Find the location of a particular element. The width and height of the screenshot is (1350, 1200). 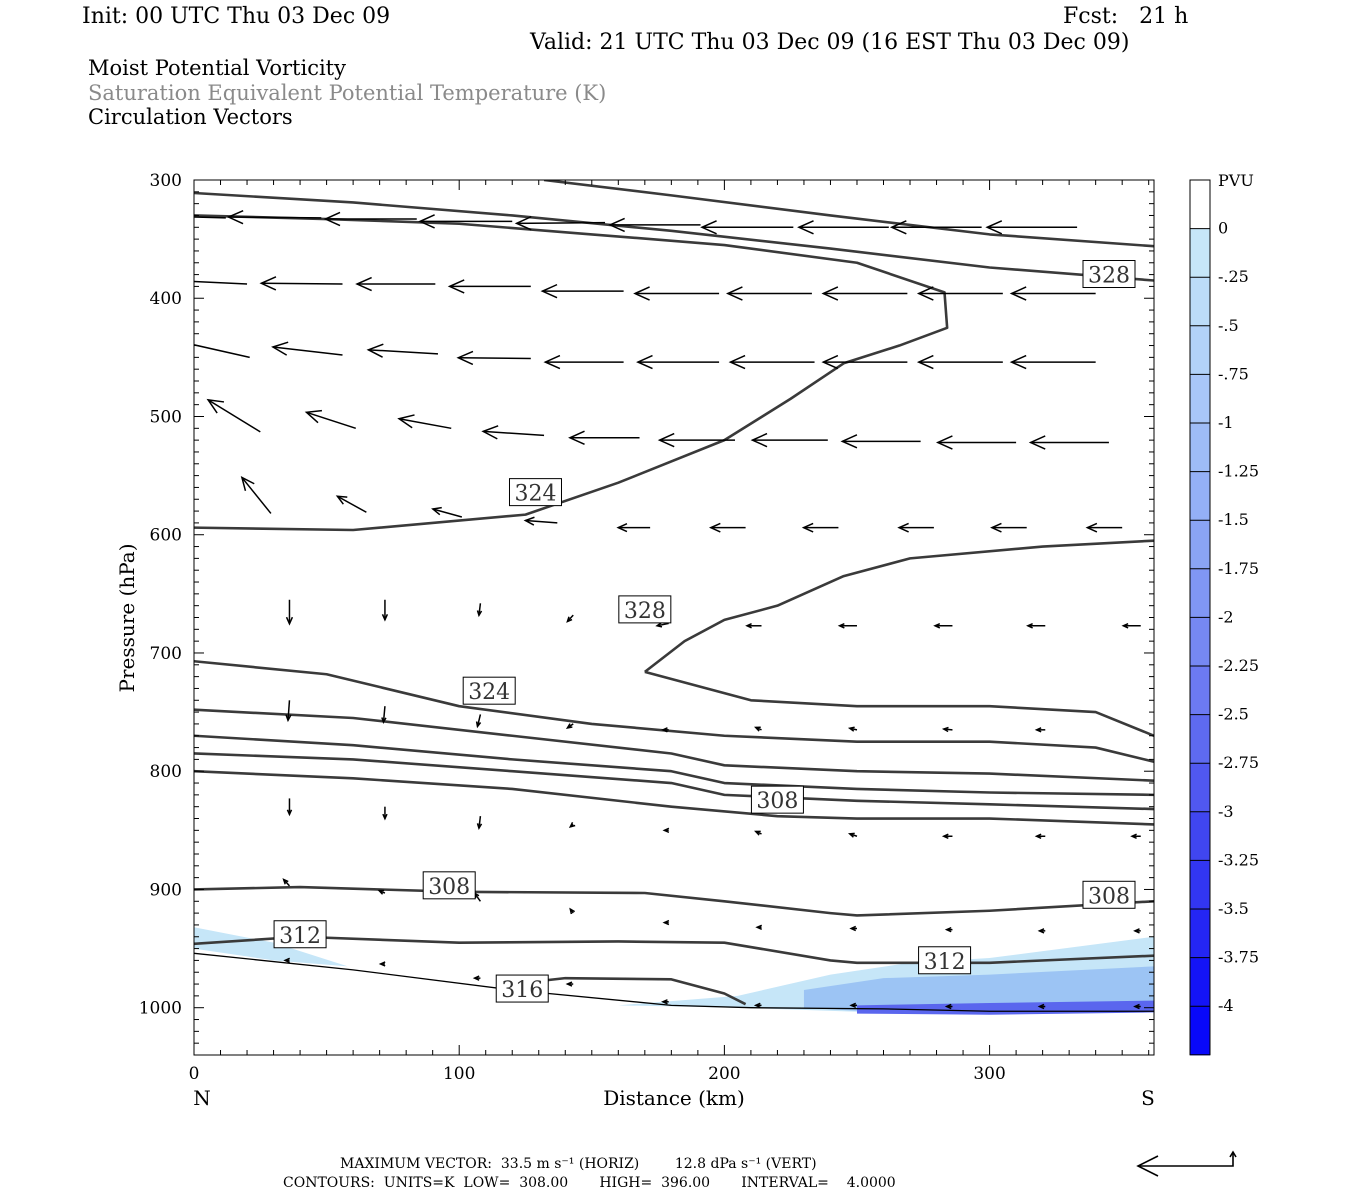

colorbar-label: -3.25 is located at coordinates (1238, 859).